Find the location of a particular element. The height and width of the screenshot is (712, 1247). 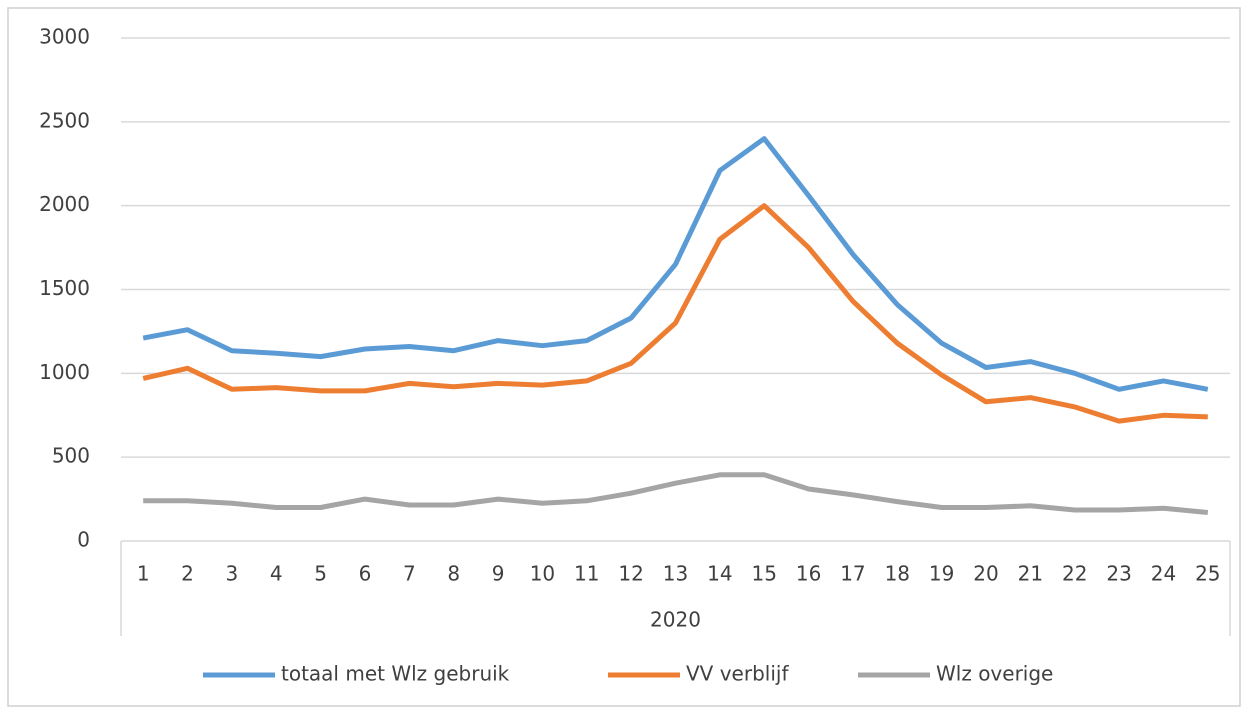

legend-label: VV verblijf is located at coordinates (737, 674).